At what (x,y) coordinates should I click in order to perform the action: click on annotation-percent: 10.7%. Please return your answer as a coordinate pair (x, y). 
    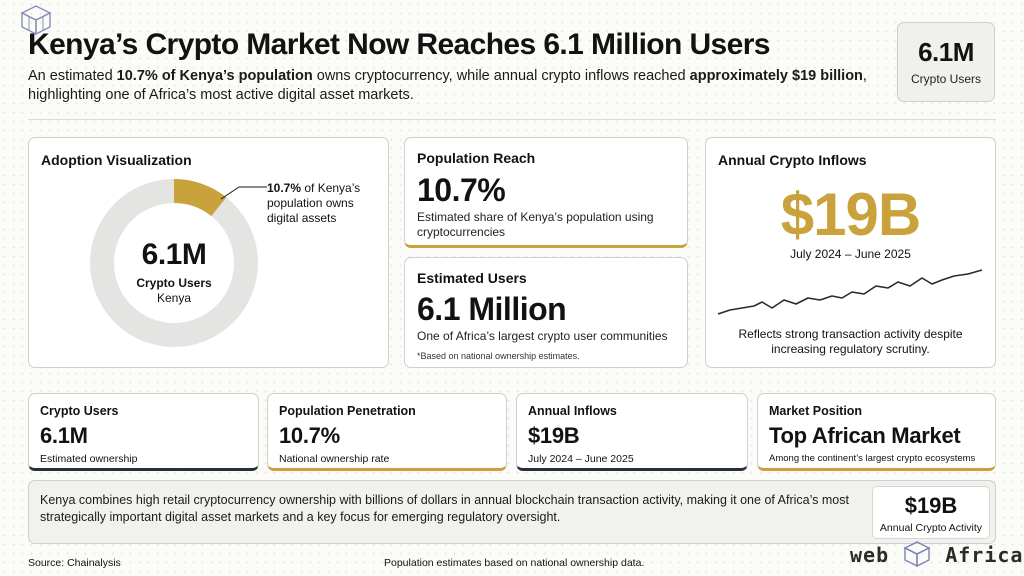
    Looking at the image, I should click on (284, 188).